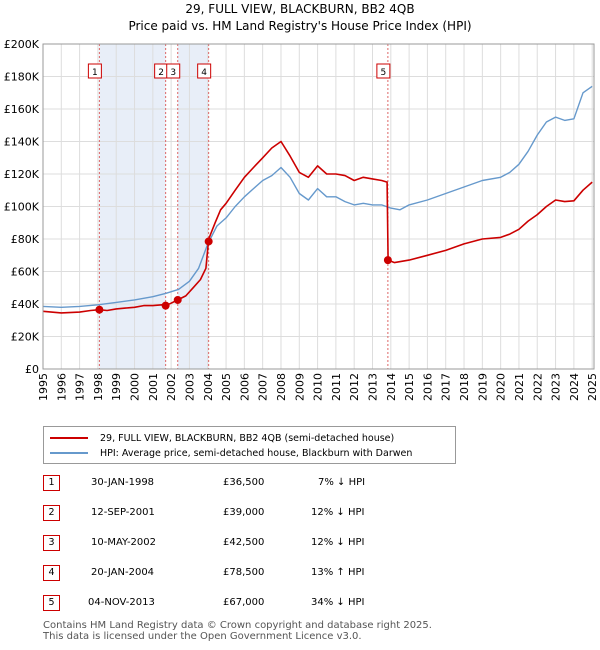 This screenshot has height=650, width=600. I want to click on y-tick-label: £0, so click(32, 369).